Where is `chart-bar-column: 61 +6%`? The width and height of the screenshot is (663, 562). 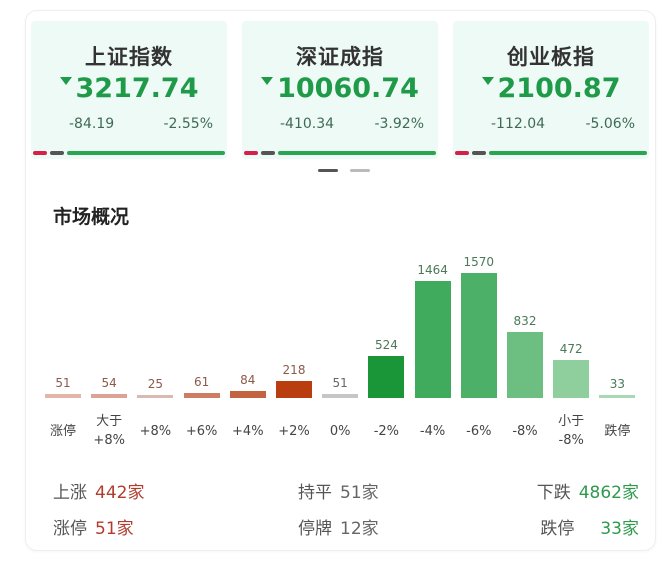
chart-bar-column: 61 +6% is located at coordinates (202, 351).